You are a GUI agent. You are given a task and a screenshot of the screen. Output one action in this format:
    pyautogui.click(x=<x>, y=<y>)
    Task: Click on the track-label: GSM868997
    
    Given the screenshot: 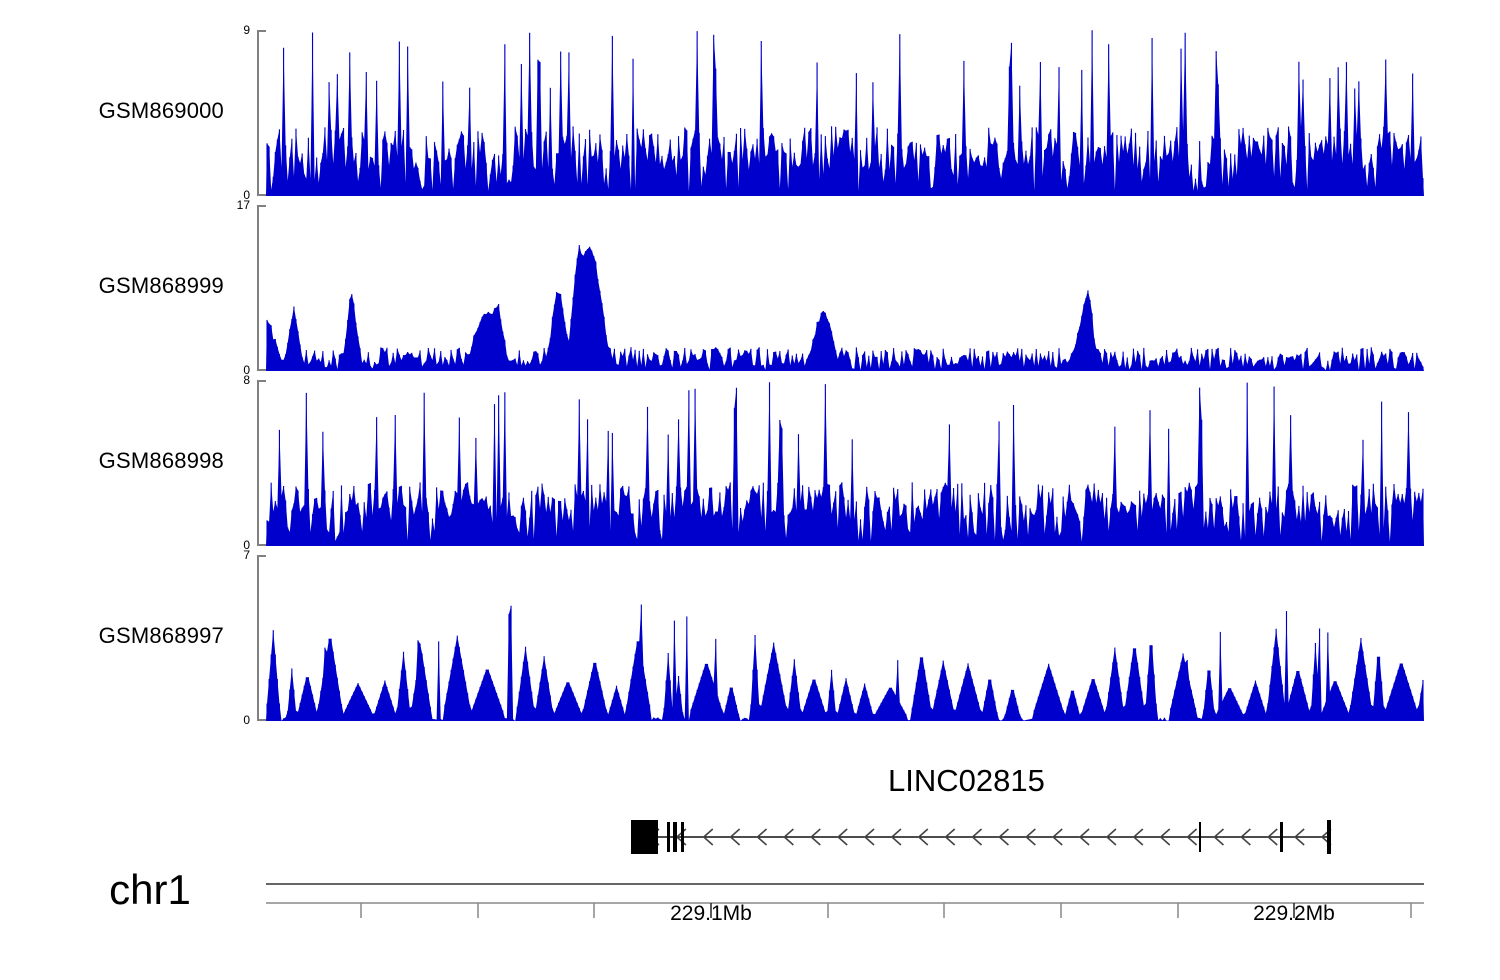 What is the action you would take?
    pyautogui.click(x=161, y=635)
    